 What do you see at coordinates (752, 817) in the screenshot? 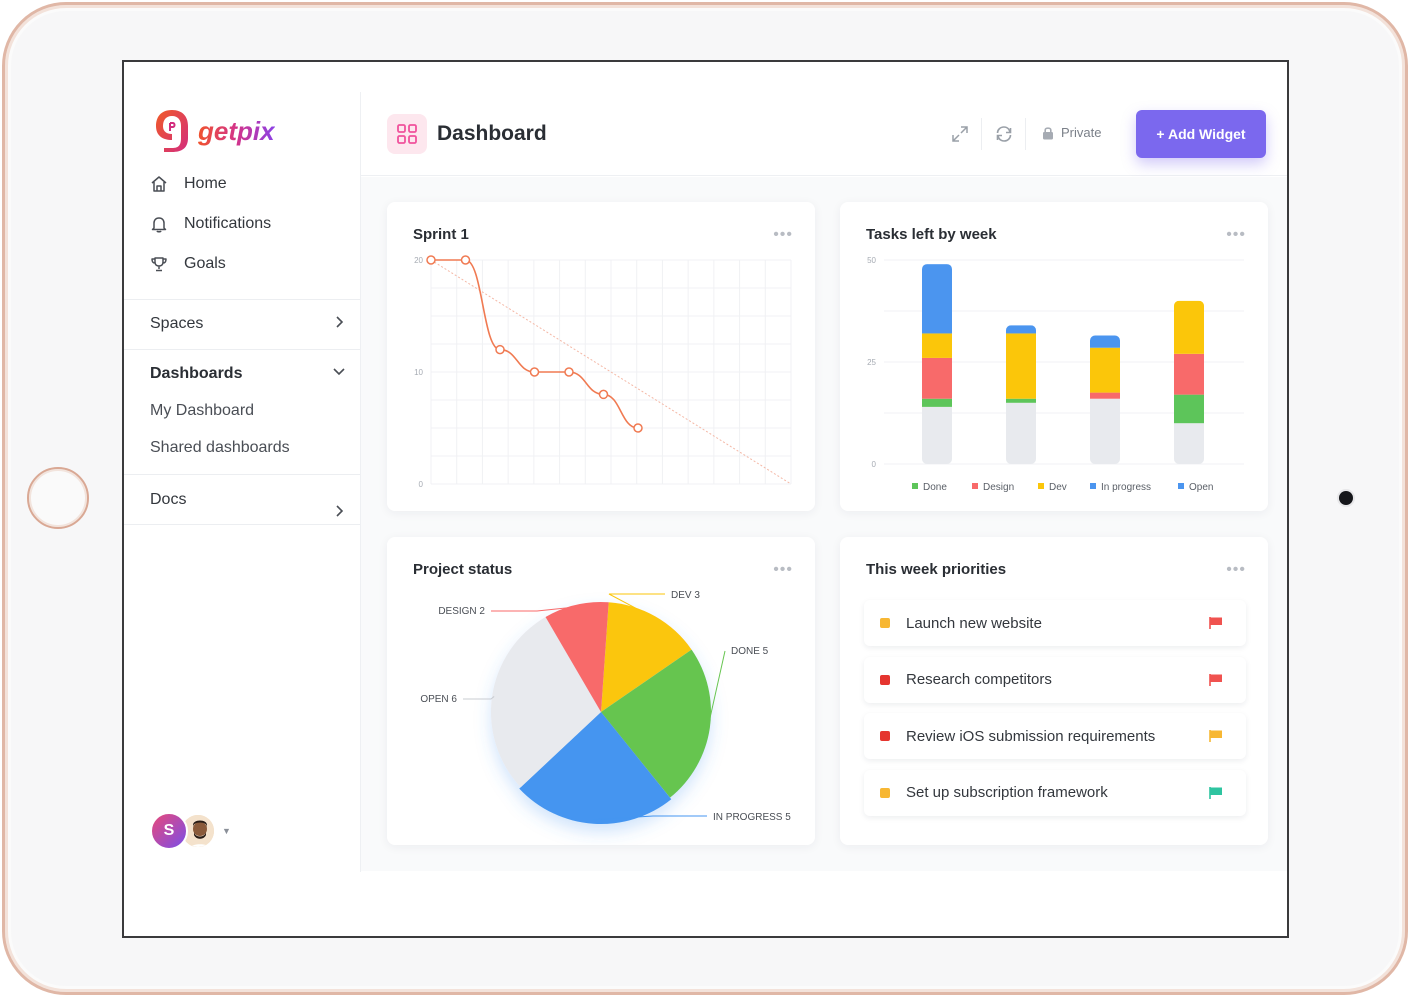
I see `pie-slice-label: IN PROGRESS 5` at bounding box center [752, 817].